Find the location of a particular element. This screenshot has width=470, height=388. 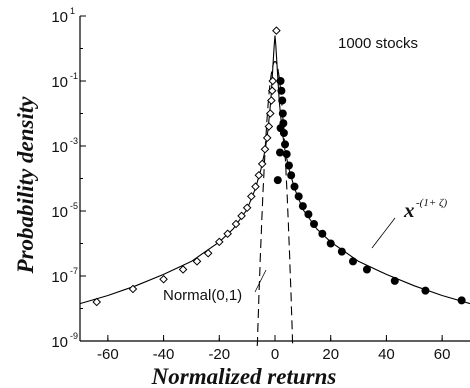

x-tick-label: 40 is located at coordinates (386, 354).